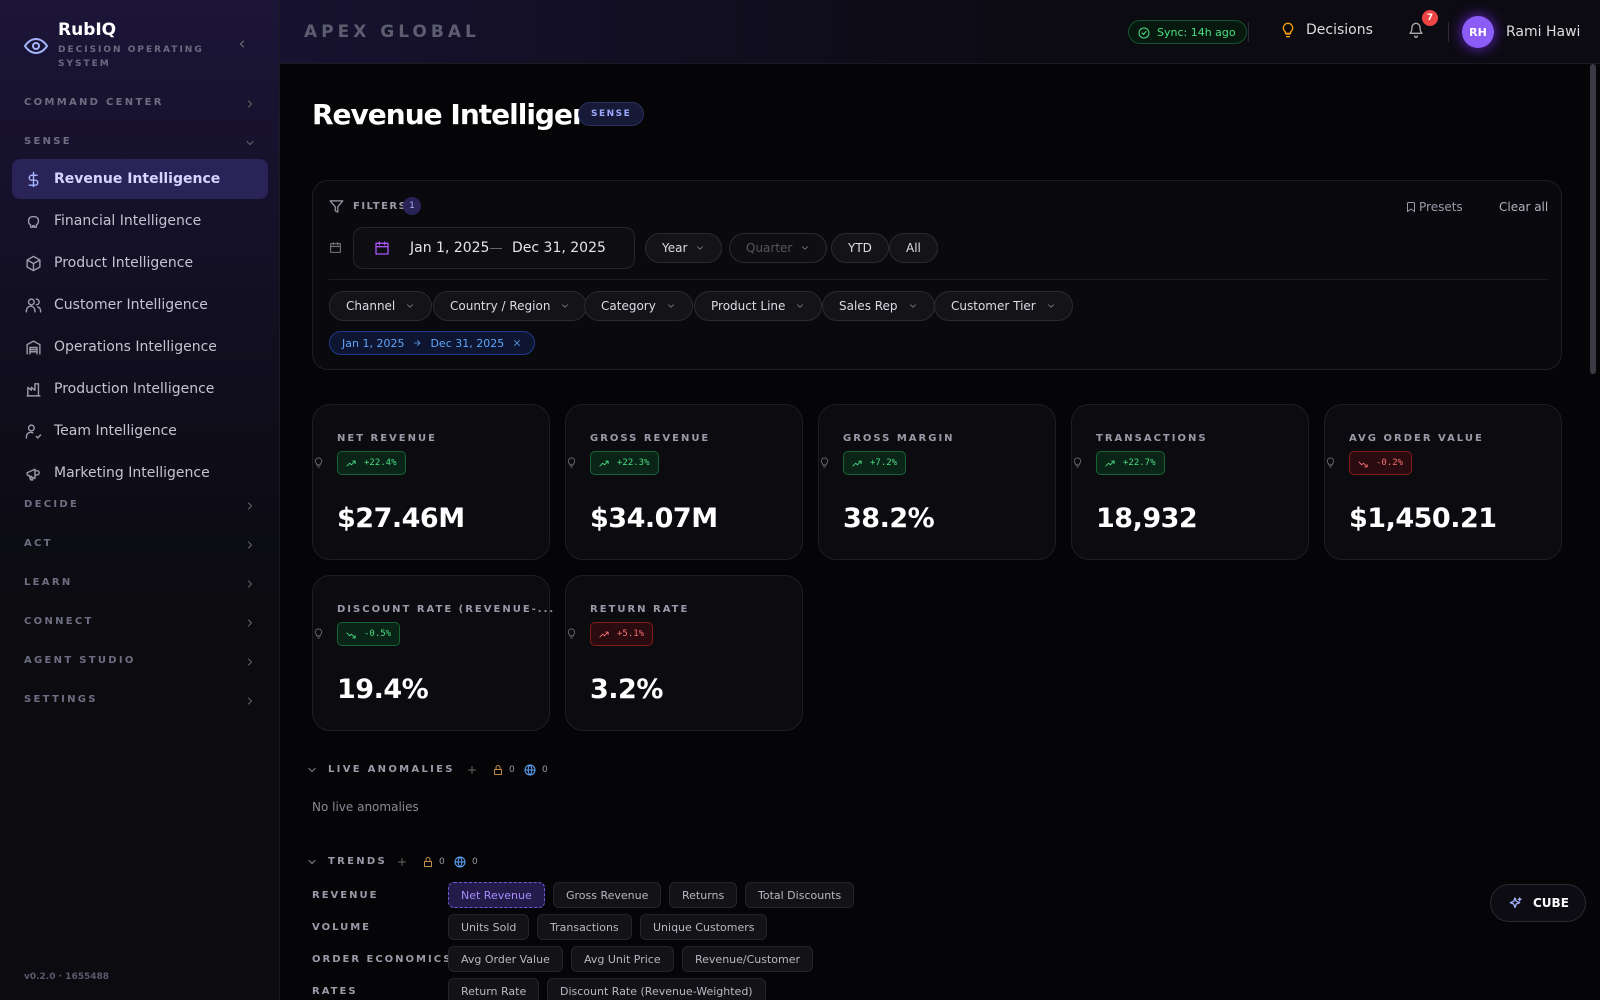  What do you see at coordinates (640, 609) in the screenshot?
I see `kpi-label: RETURN RATE` at bounding box center [640, 609].